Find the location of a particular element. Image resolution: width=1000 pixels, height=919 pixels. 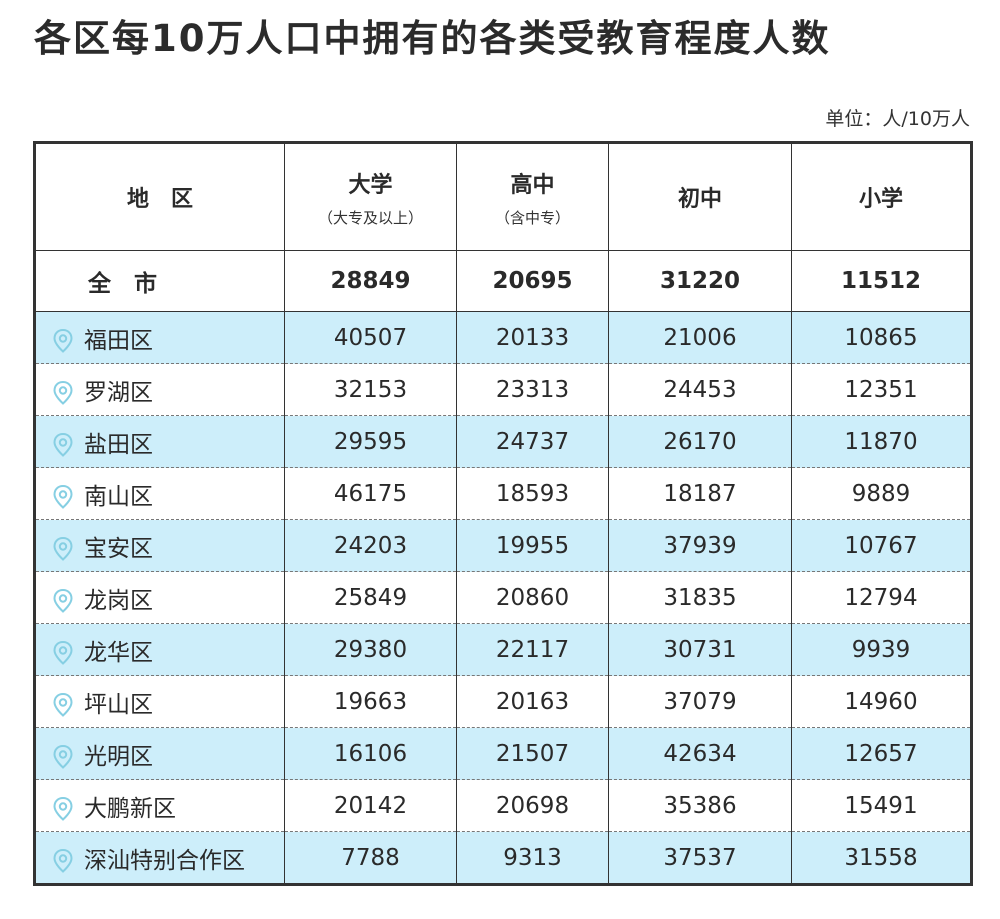

region-cell: 全 市 is located at coordinates (159, 281).